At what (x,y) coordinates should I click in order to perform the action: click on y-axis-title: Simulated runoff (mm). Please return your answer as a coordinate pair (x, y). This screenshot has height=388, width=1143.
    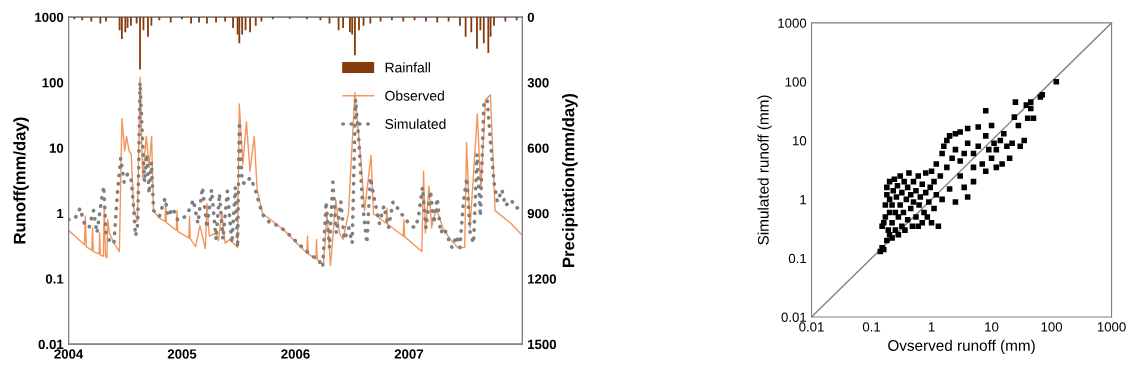
    Looking at the image, I should click on (764, 170).